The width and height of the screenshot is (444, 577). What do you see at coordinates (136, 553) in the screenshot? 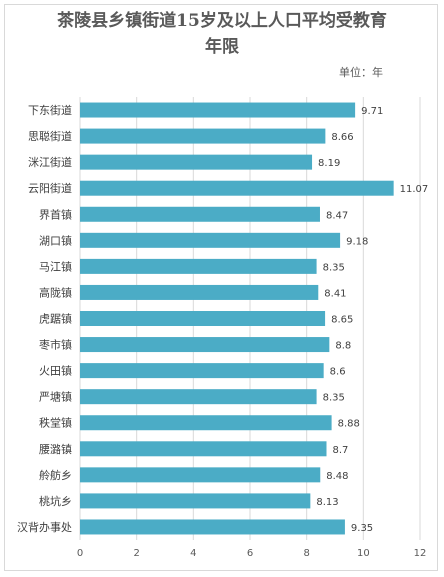
I see `x-tick-label: 2` at bounding box center [136, 553].